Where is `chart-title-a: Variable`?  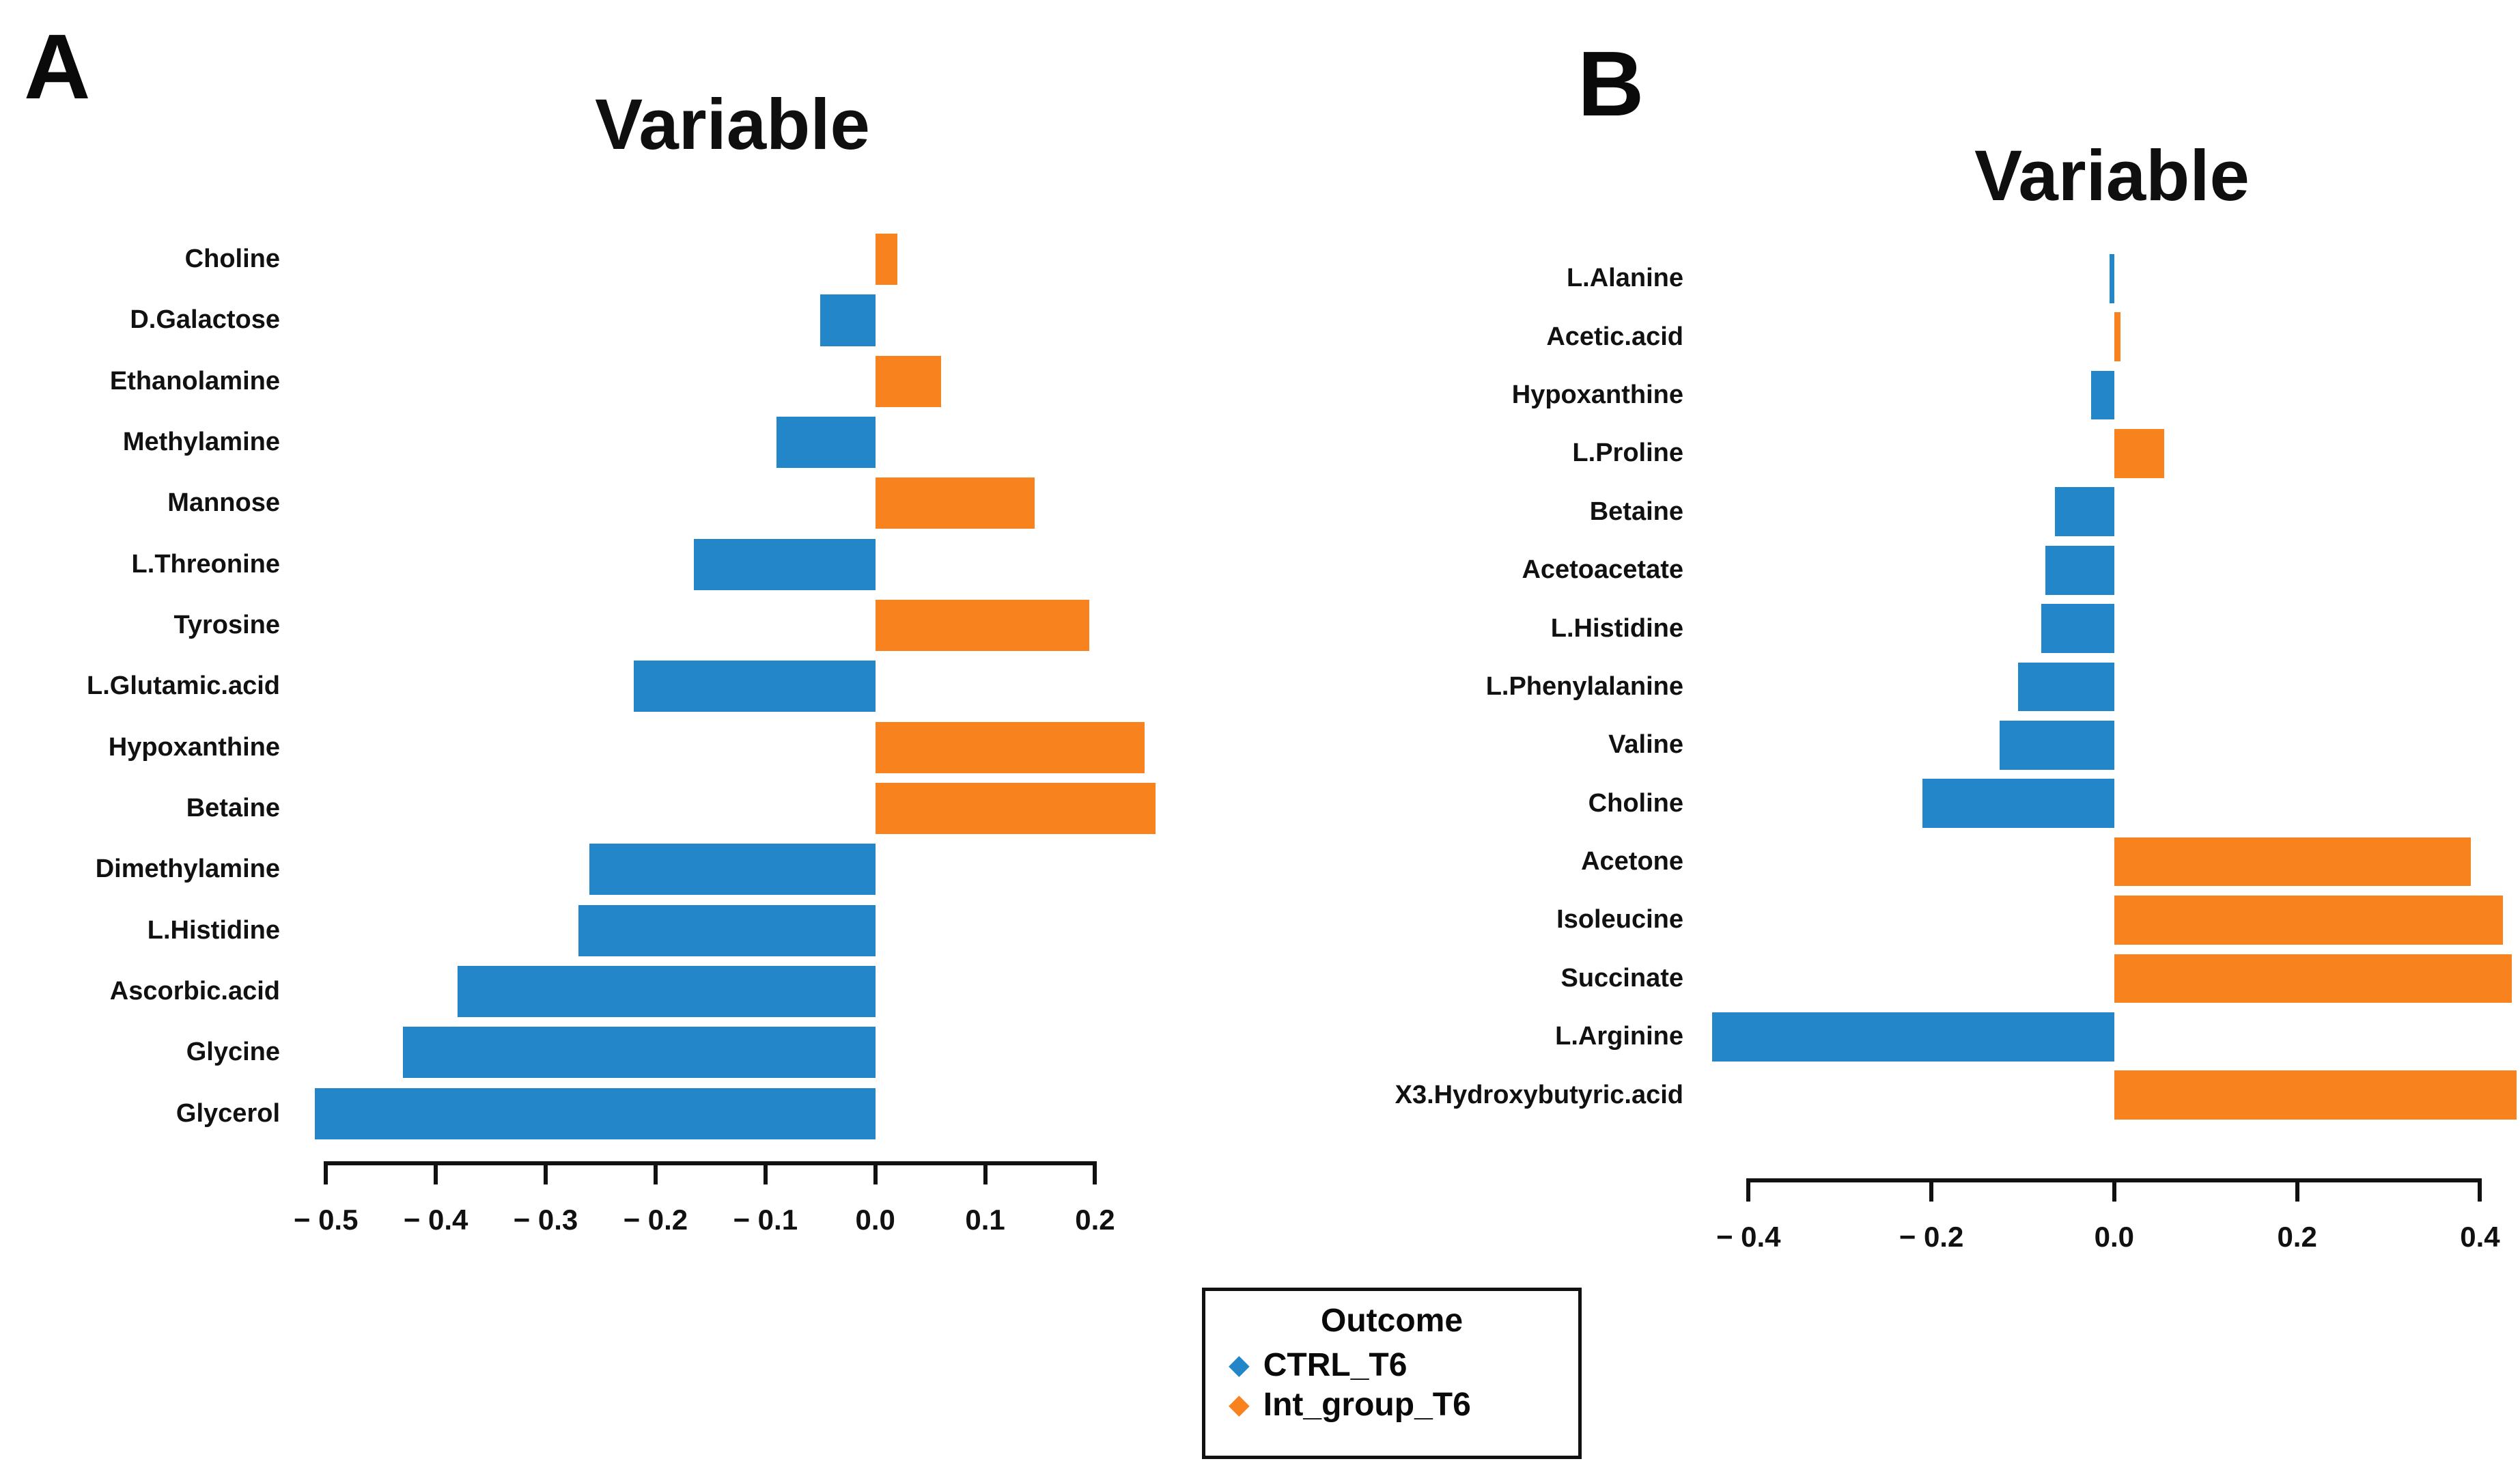 chart-title-a: Variable is located at coordinates (732, 125).